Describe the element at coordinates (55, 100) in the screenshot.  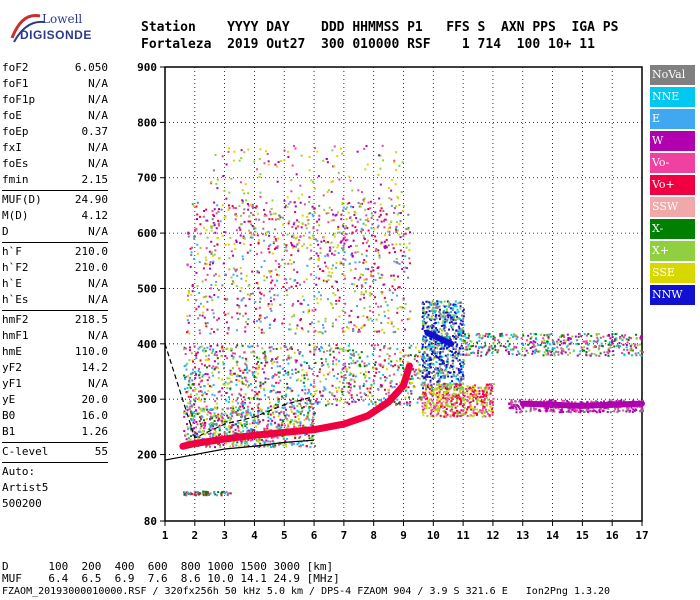
I see `param-row: foF1p N/A` at that location.